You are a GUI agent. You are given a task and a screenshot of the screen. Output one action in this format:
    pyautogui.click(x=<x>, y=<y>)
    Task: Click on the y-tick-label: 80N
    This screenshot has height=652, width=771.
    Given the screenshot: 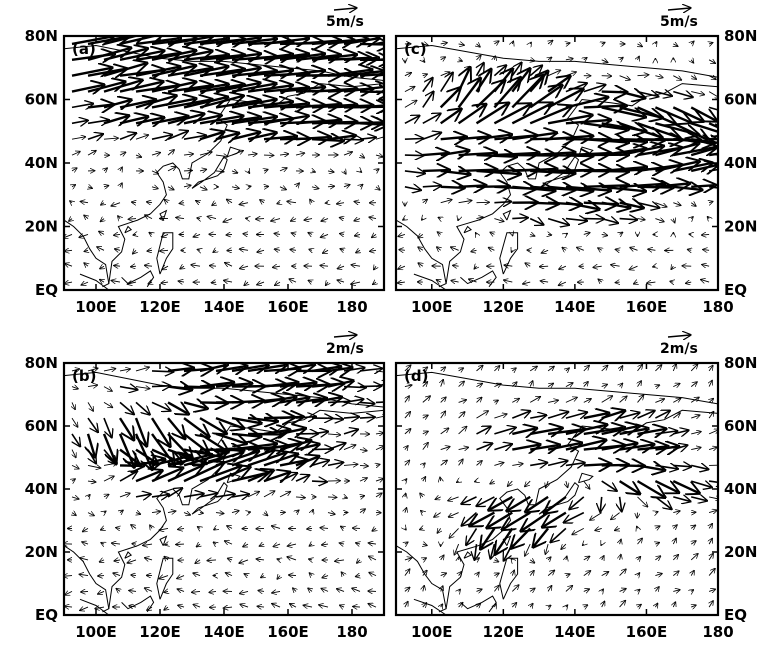 What is the action you would take?
    pyautogui.click(x=740, y=363)
    